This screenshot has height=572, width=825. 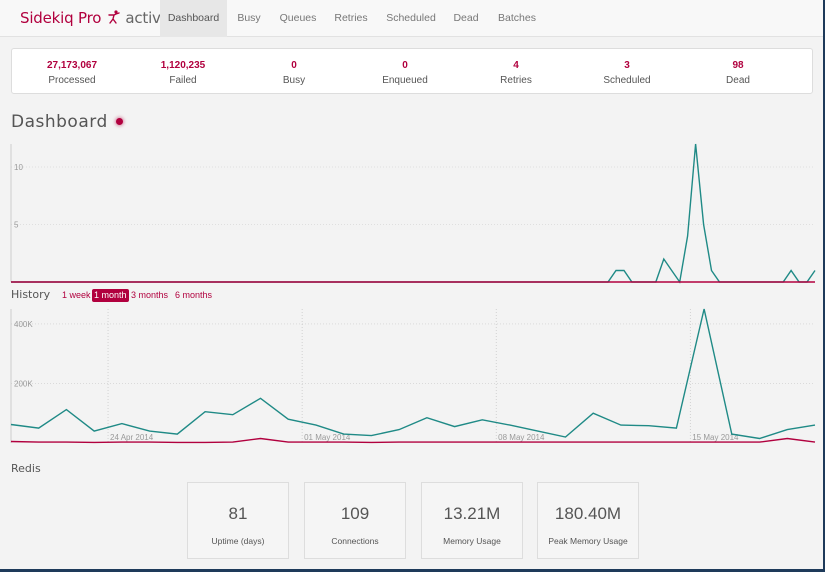 I want to click on status-label: active, so click(x=147, y=18).